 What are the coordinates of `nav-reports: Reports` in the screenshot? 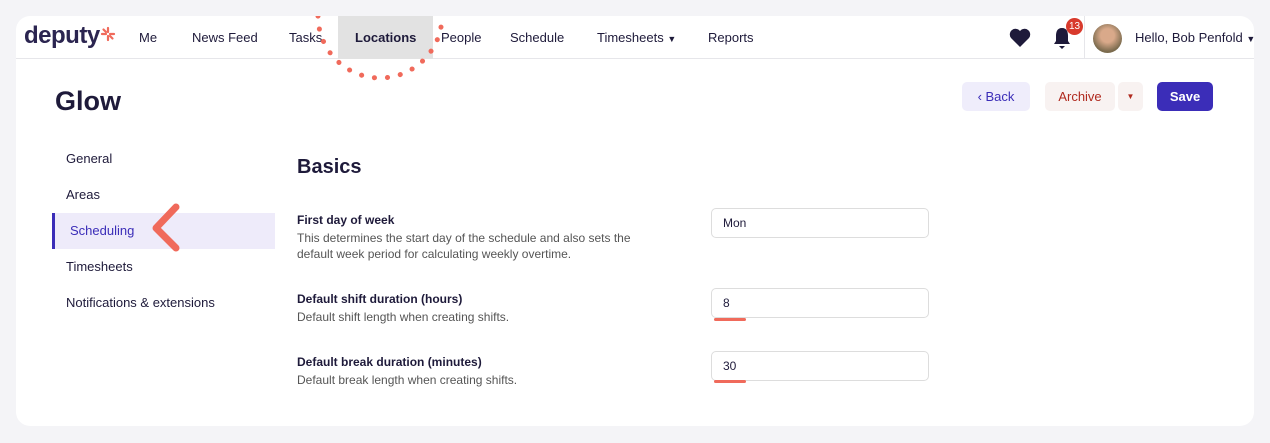 It's located at (731, 37).